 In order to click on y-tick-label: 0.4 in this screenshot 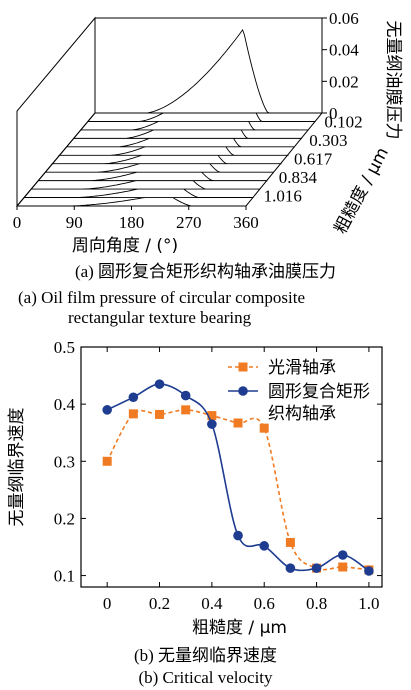, I will do `click(65, 404)`.